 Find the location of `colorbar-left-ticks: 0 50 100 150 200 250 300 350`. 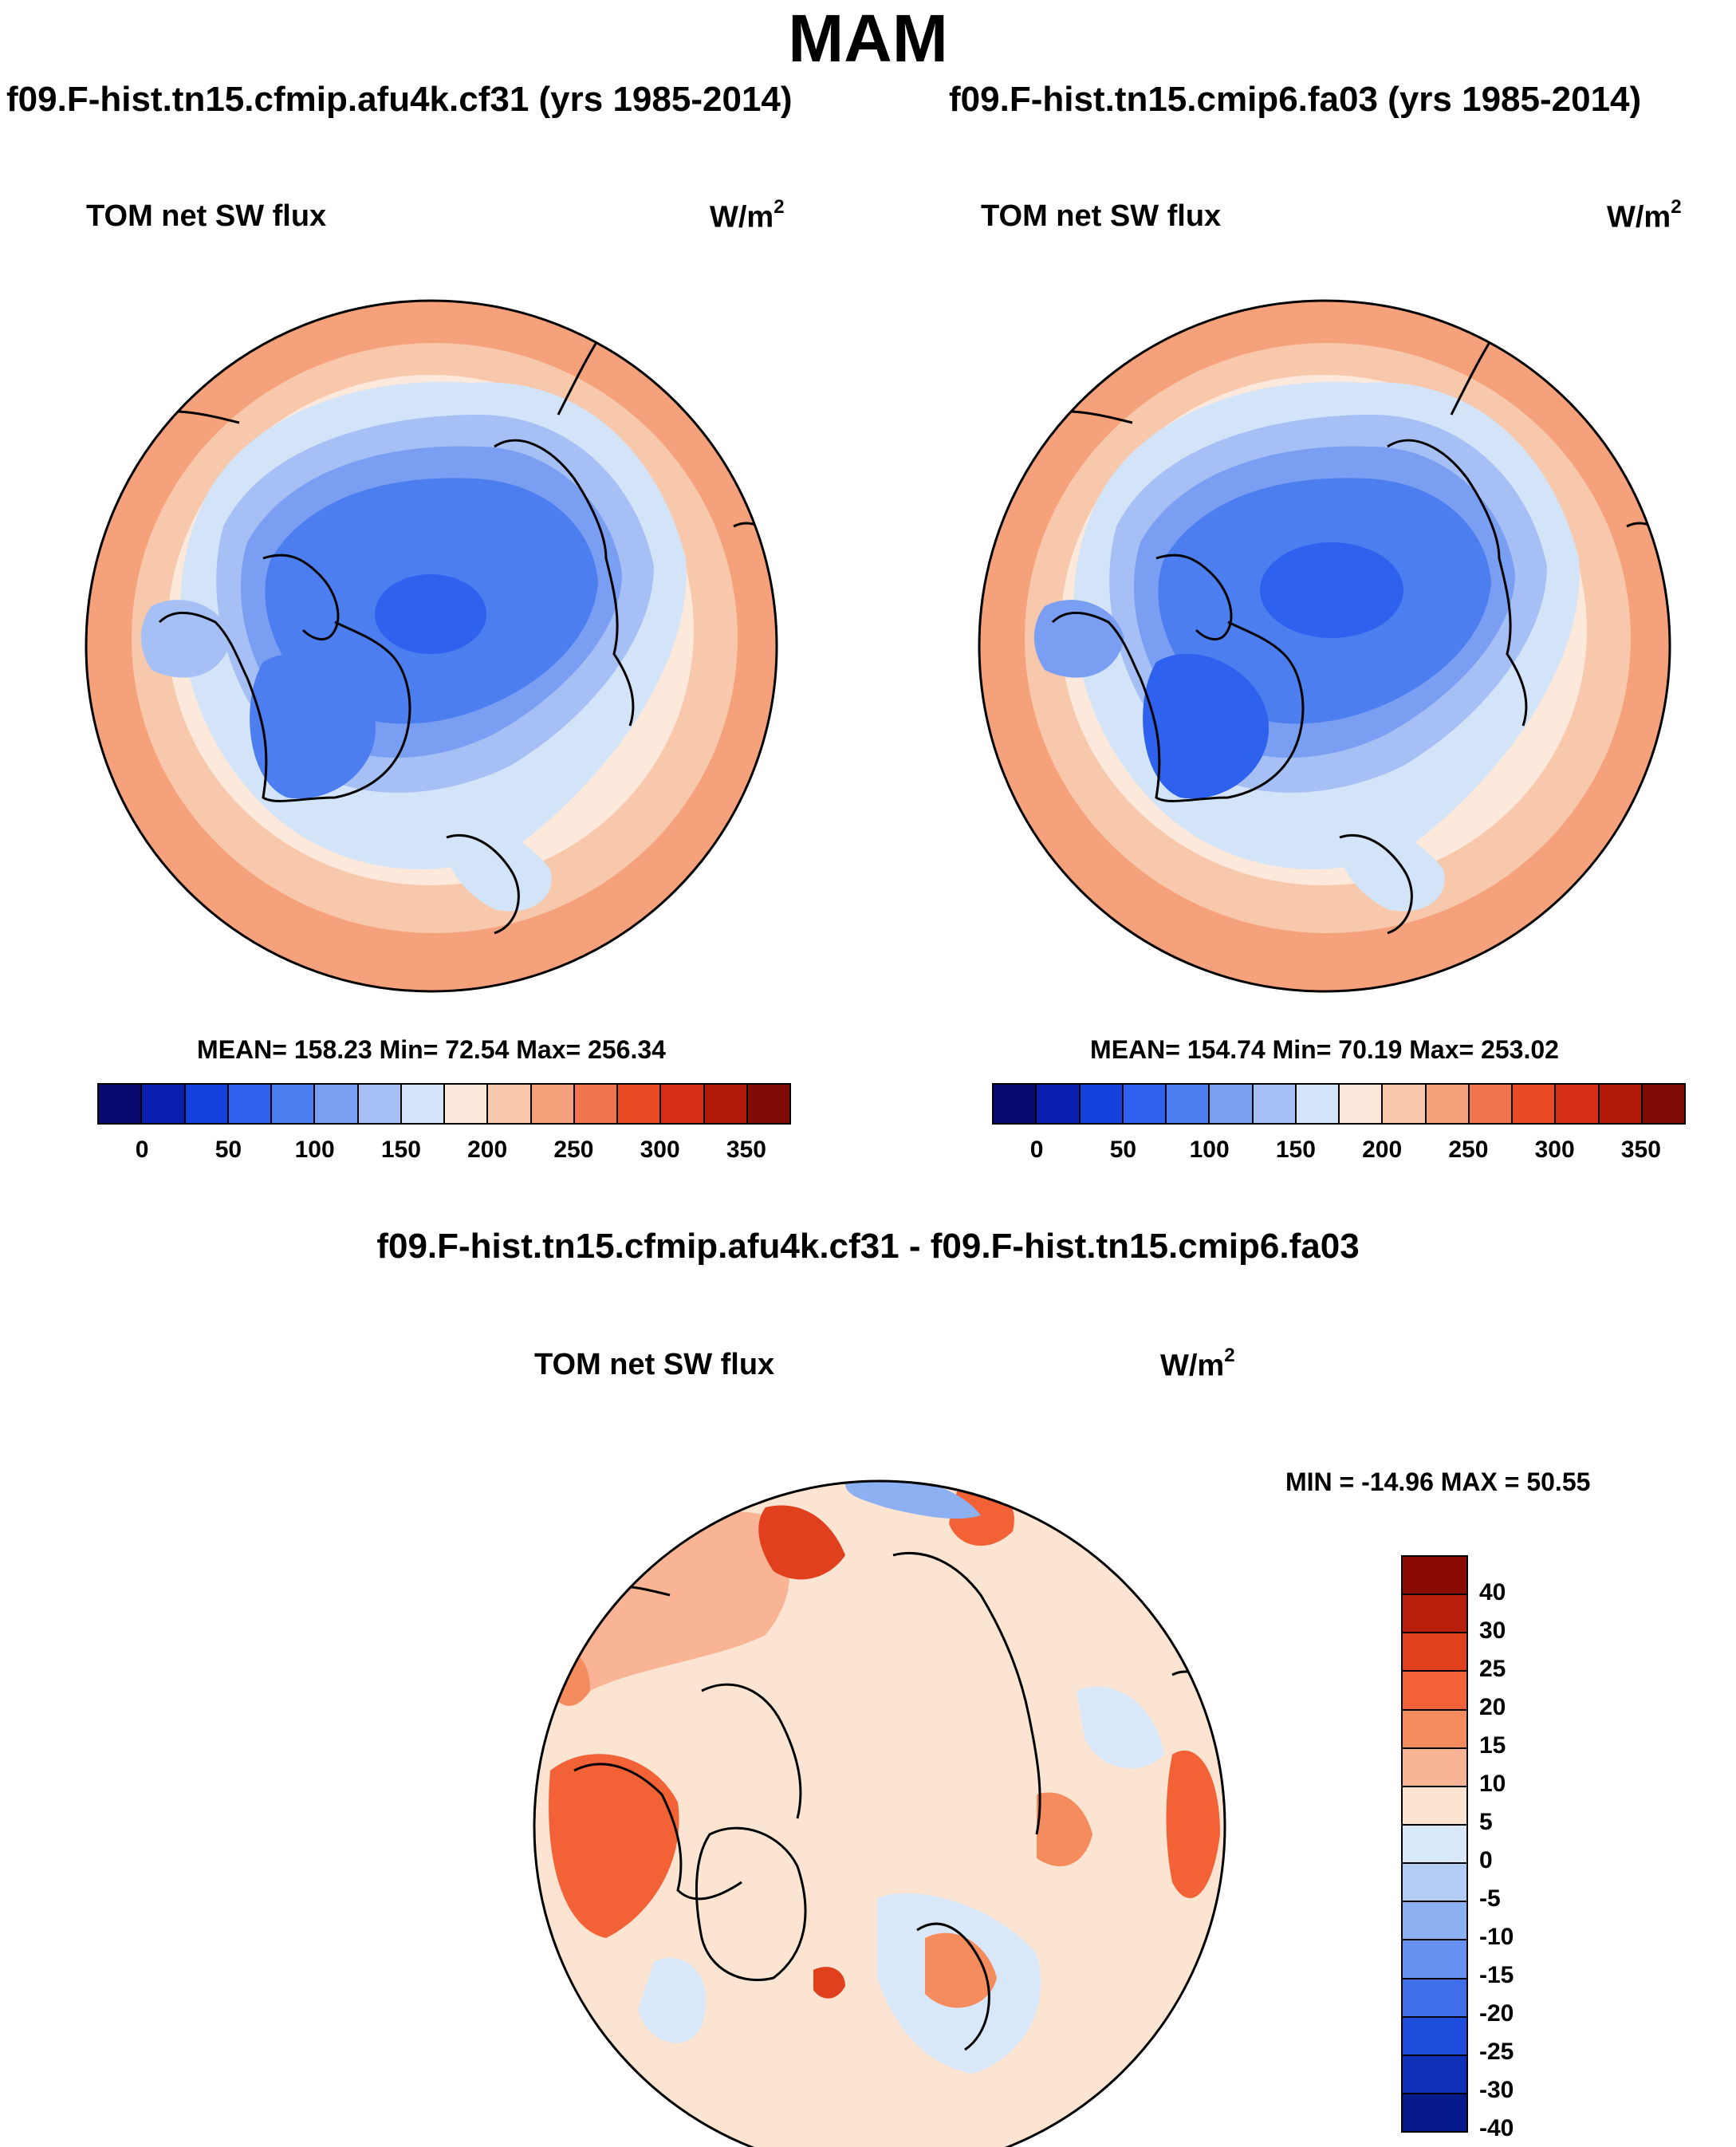

colorbar-left-ticks: 0 50 100 150 200 250 300 350 is located at coordinates (444, 1153).